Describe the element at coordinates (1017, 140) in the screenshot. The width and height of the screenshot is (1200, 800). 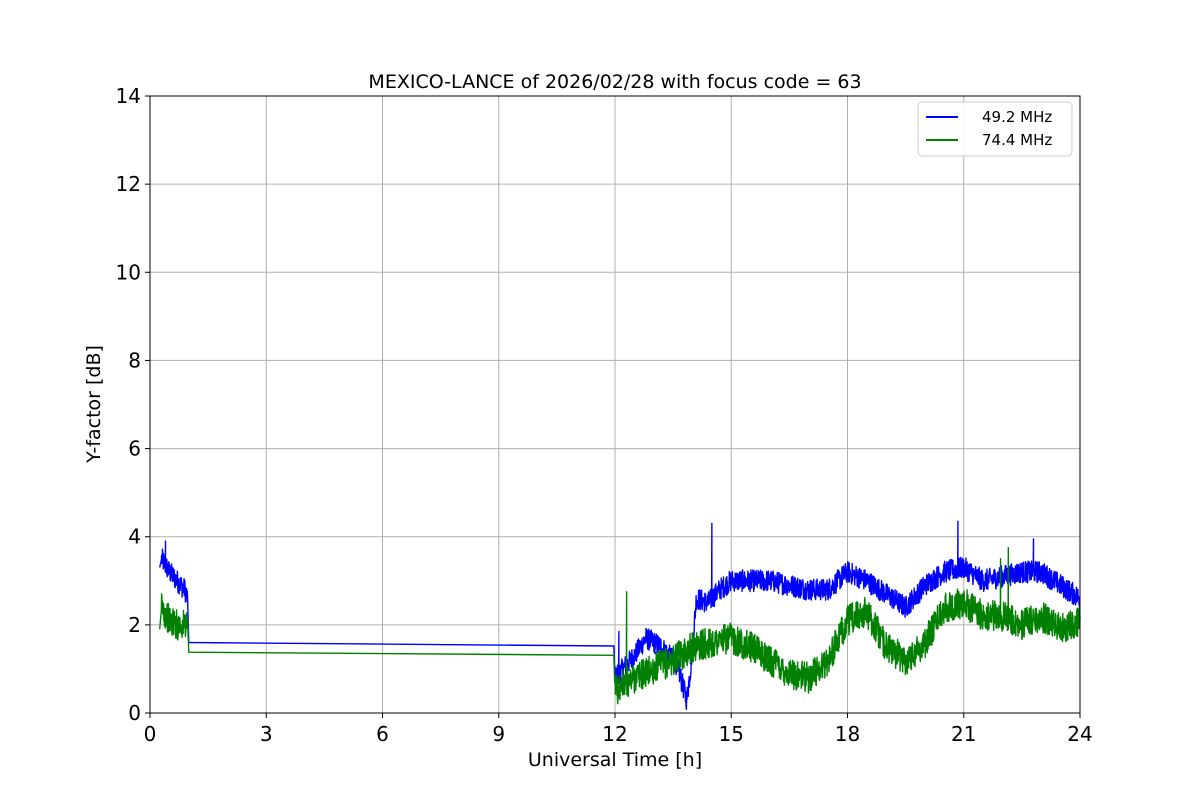
I see `legend-entry-74-4-mhz: 74.4 MHz` at that location.